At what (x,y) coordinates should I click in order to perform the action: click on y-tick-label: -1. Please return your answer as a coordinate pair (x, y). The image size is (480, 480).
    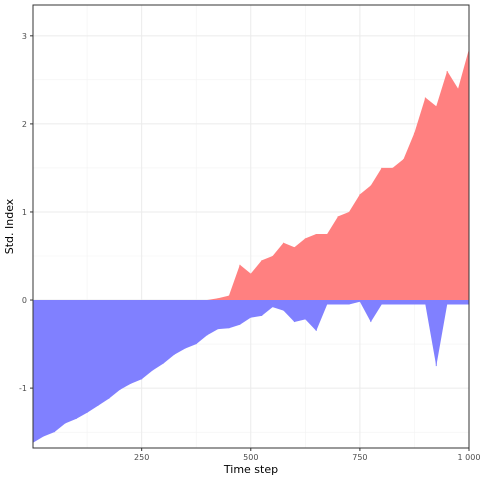
    Looking at the image, I should click on (23, 388).